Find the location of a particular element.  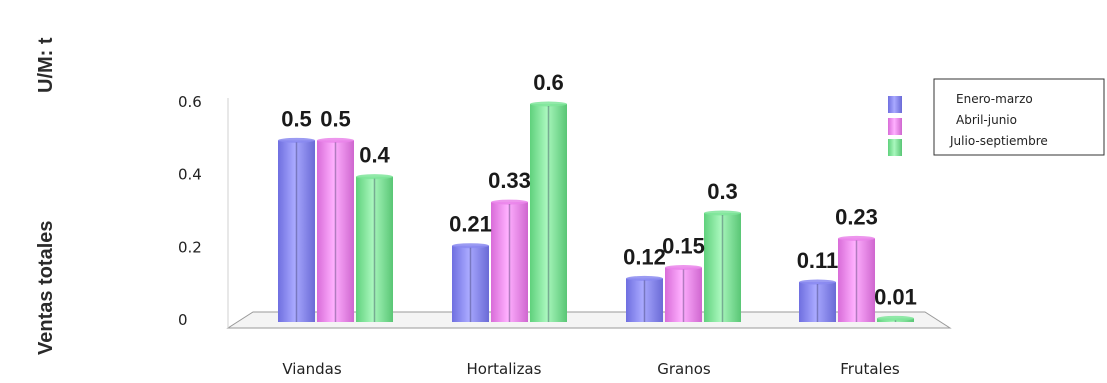

data-label: 0.01 is located at coordinates (895, 296).